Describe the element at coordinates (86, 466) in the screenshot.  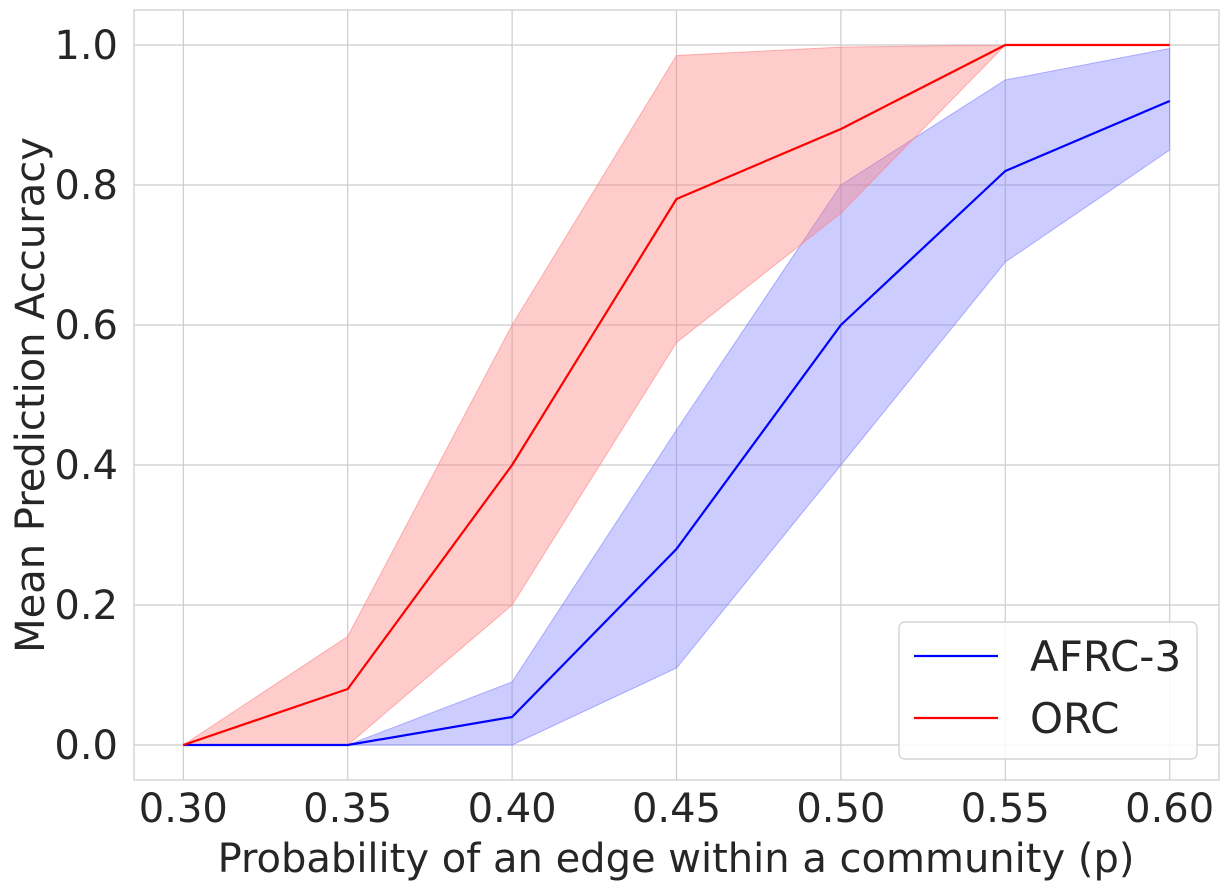
I see `y-tick-label: 0.4` at that location.